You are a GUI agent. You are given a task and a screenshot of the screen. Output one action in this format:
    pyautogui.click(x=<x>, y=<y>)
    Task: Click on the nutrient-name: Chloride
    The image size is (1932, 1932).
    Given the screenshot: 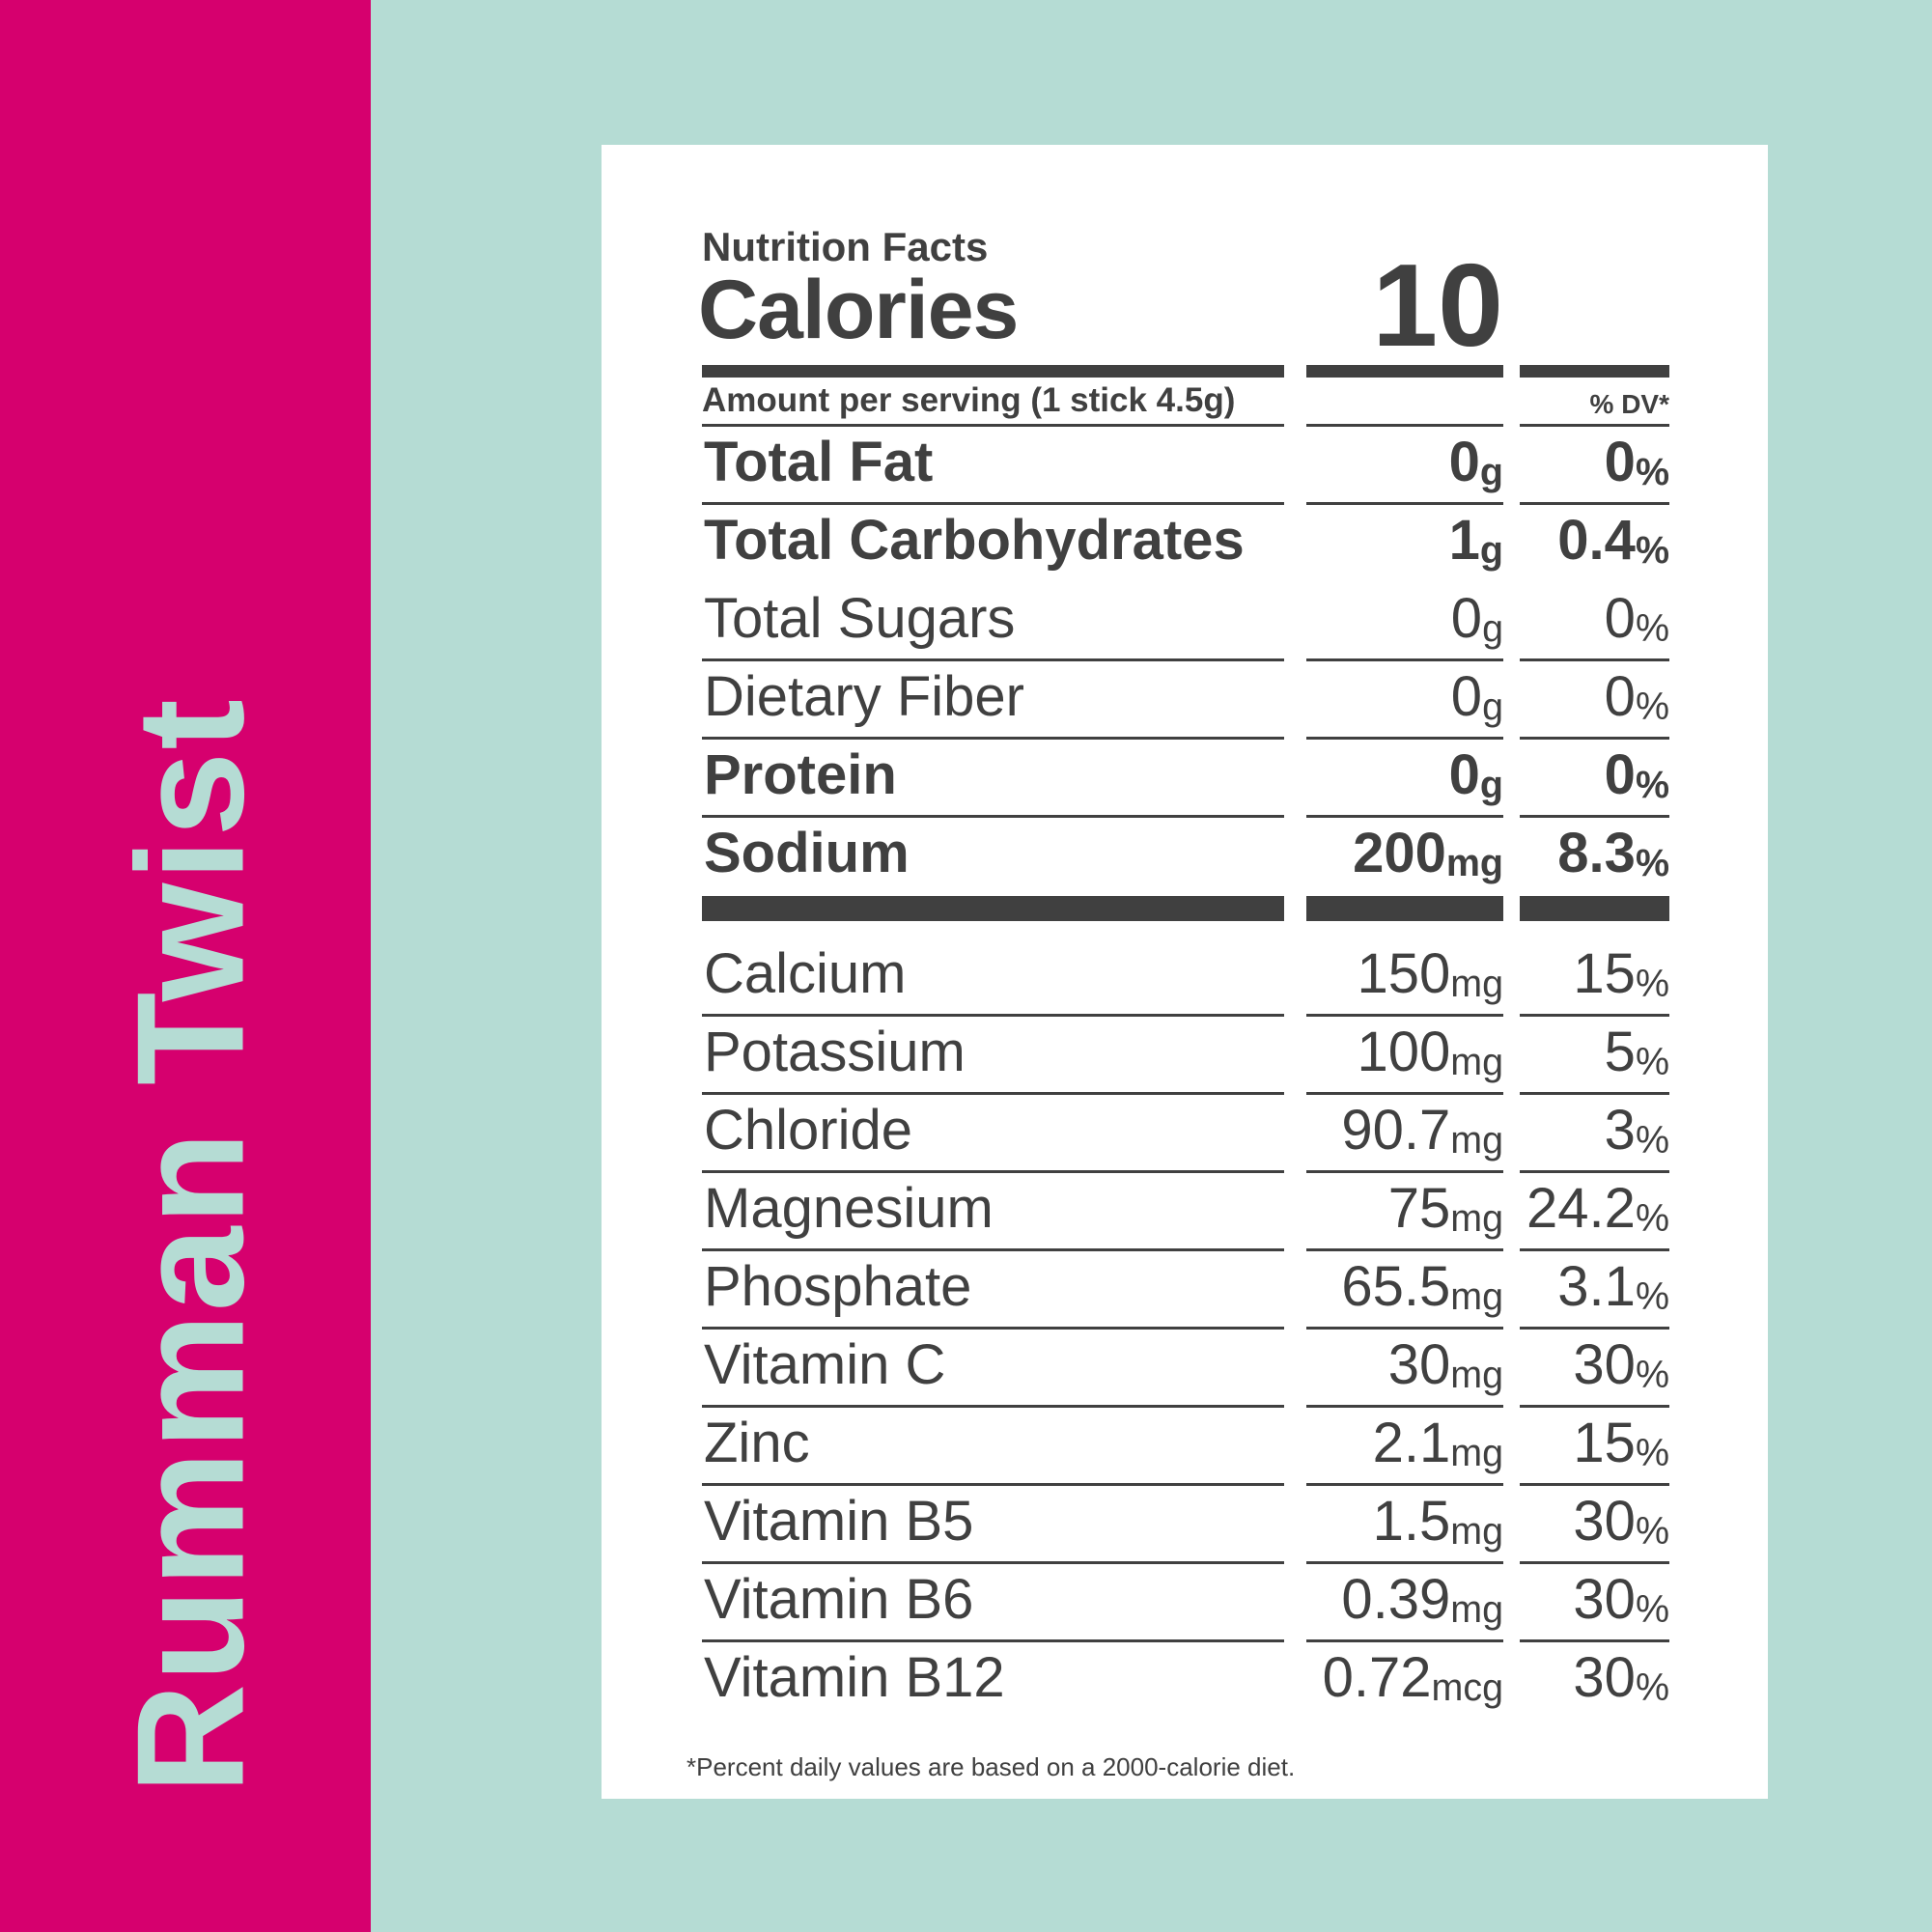 What is the action you would take?
    pyautogui.click(x=993, y=1134)
    